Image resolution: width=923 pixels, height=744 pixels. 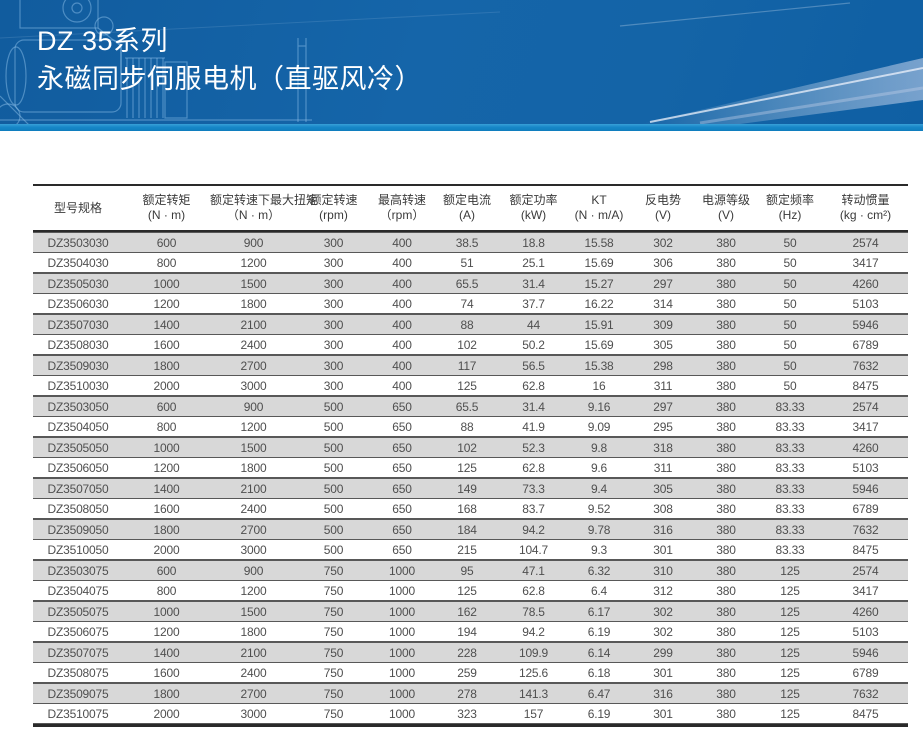 What do you see at coordinates (865, 550) in the screenshot?
I see `value-cell: 8475` at bounding box center [865, 550].